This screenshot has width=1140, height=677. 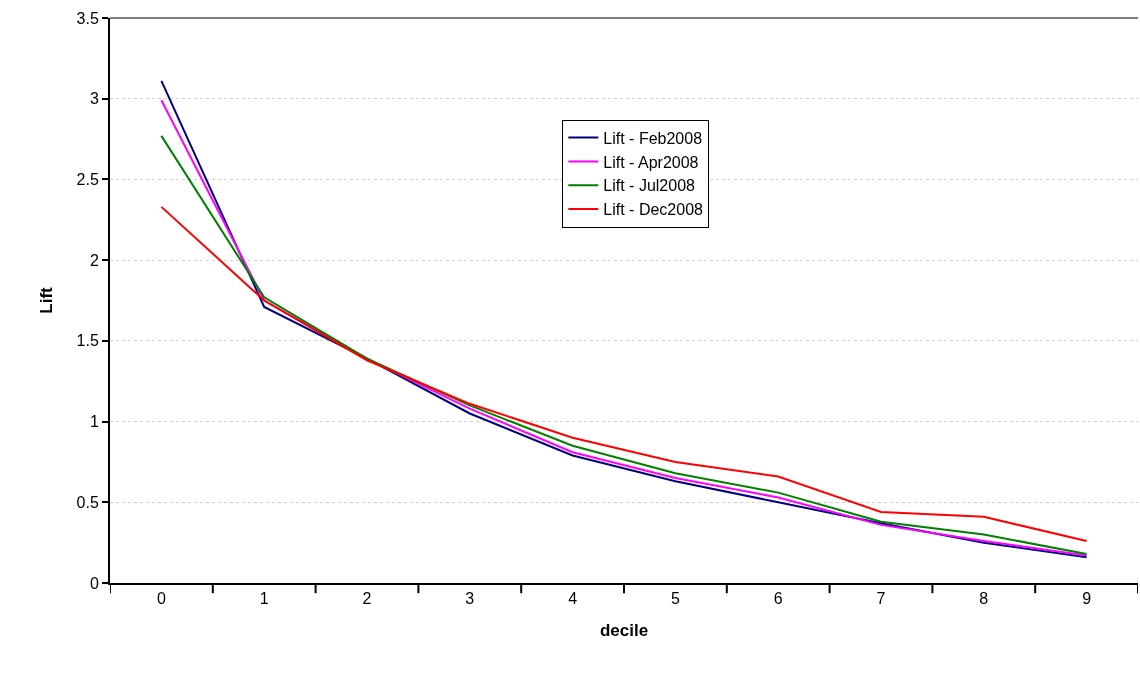 I want to click on legend-label: Lift - Feb2008, so click(x=653, y=138).